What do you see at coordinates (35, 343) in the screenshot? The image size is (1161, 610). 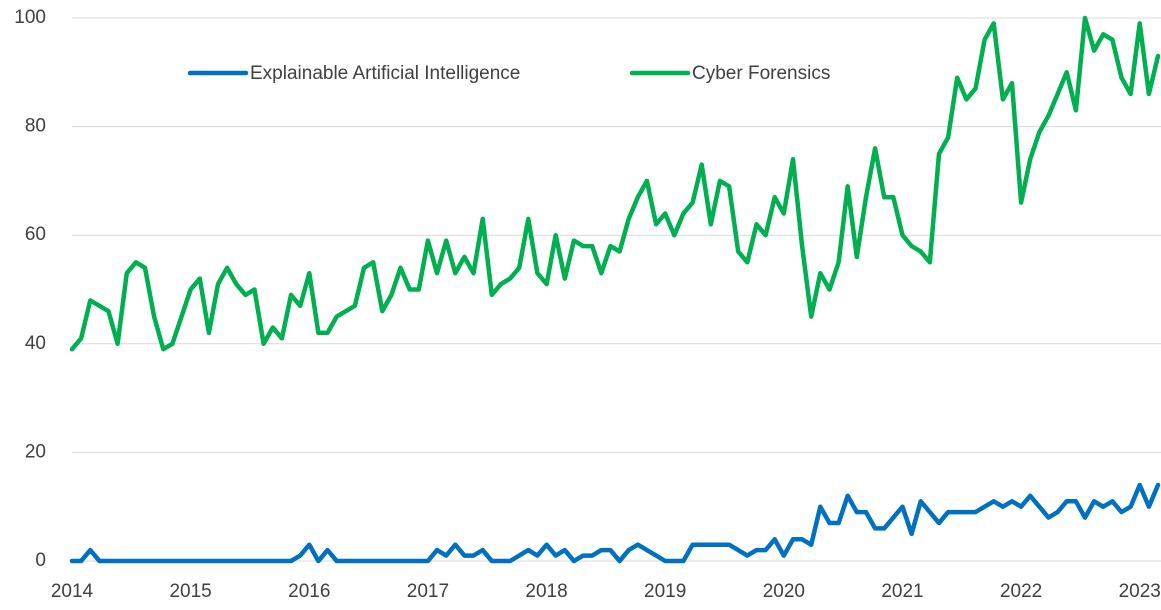 I see `y-tick-label: 40` at bounding box center [35, 343].